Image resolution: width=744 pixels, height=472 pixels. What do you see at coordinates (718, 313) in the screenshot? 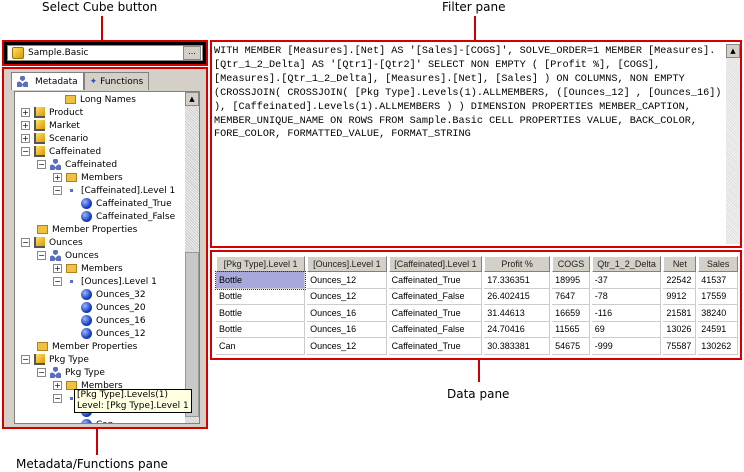
I see `grid-cell: 38240` at bounding box center [718, 313].